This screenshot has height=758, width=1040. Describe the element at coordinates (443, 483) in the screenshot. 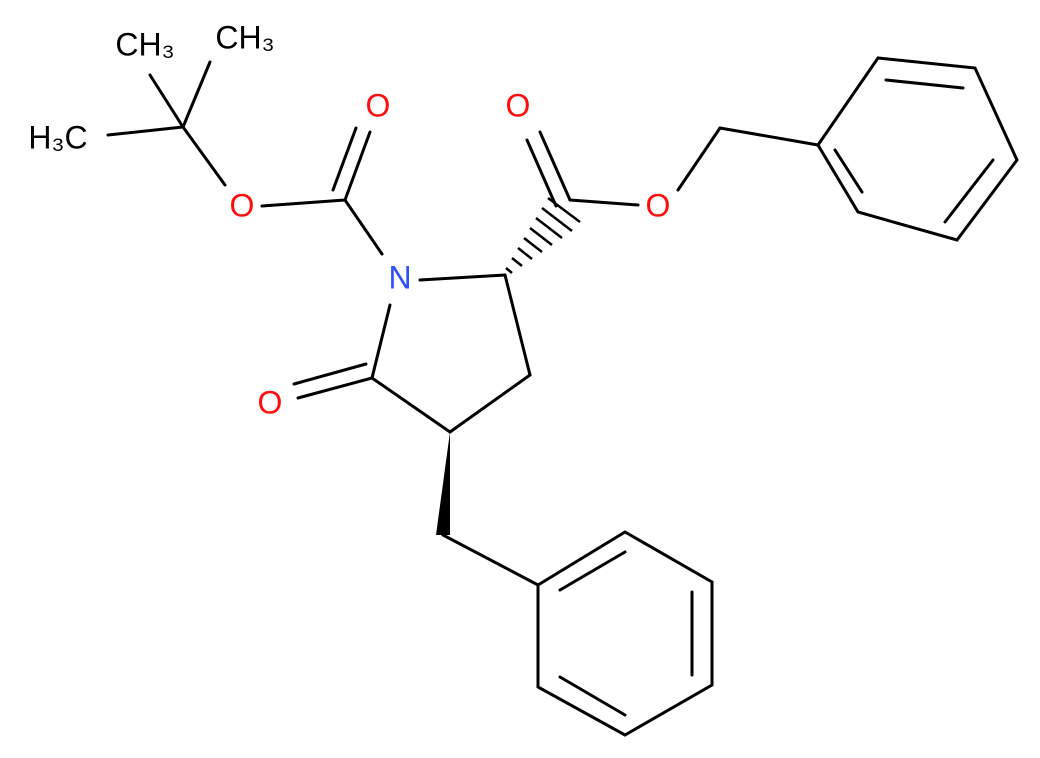

I see `wedge-bond` at that location.